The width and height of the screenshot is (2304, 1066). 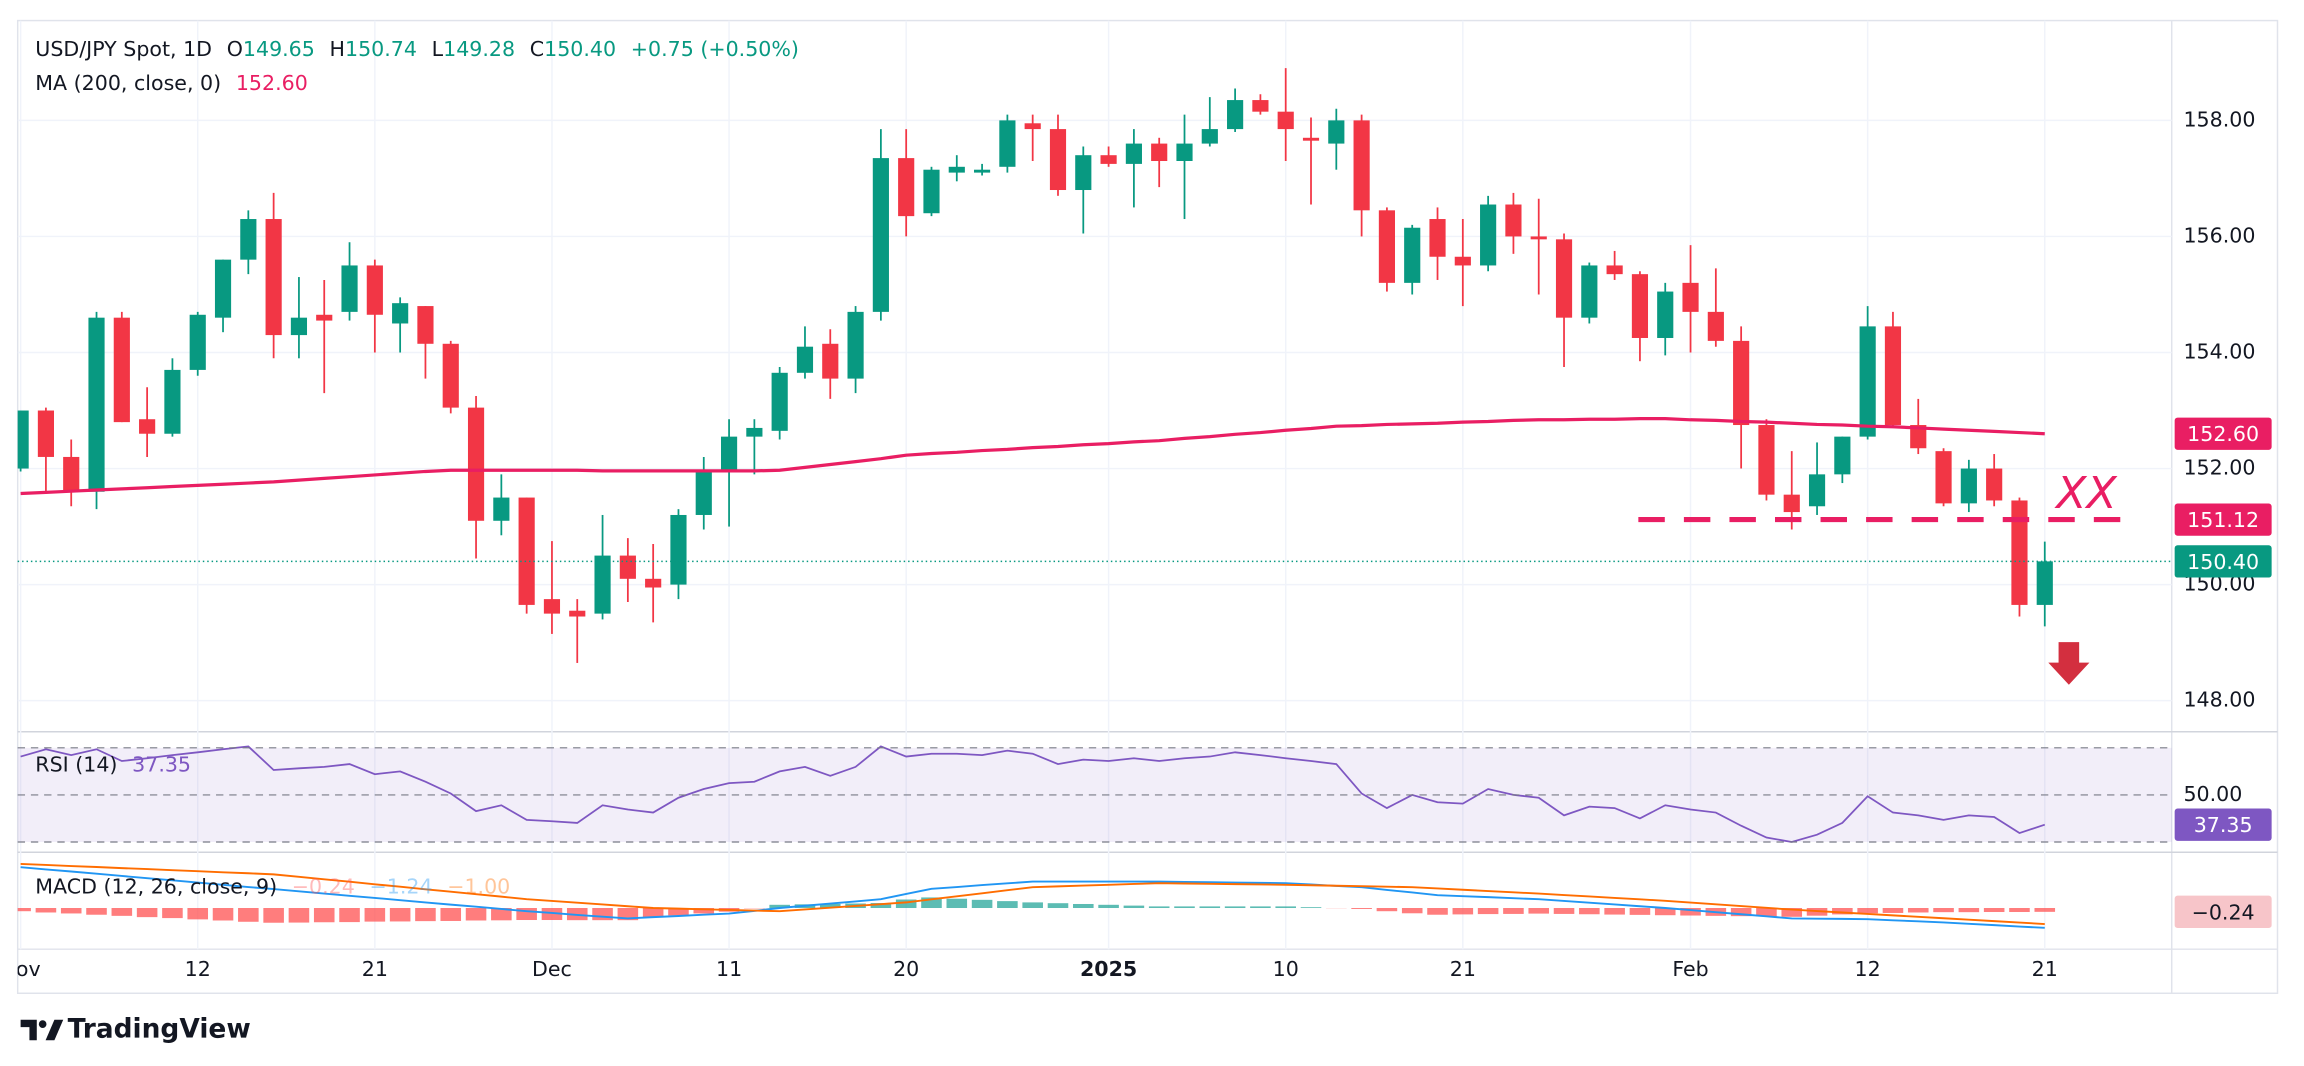 I want to click on y-tick-label: 154.00, so click(x=2219, y=351).